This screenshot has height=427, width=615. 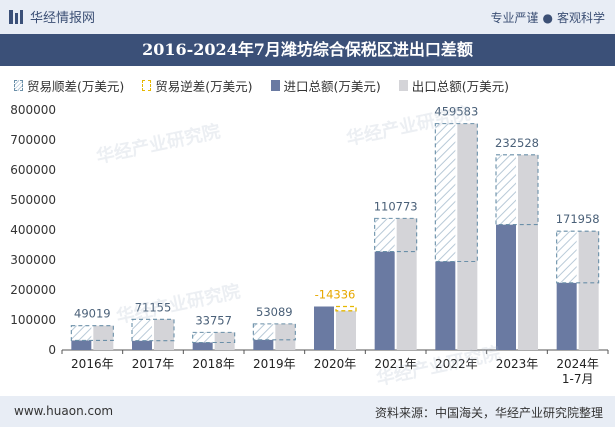 What do you see at coordinates (307, 17) in the screenshot?
I see `top-bar: 华经情报网 专业严谨 ● 客观科学` at bounding box center [307, 17].